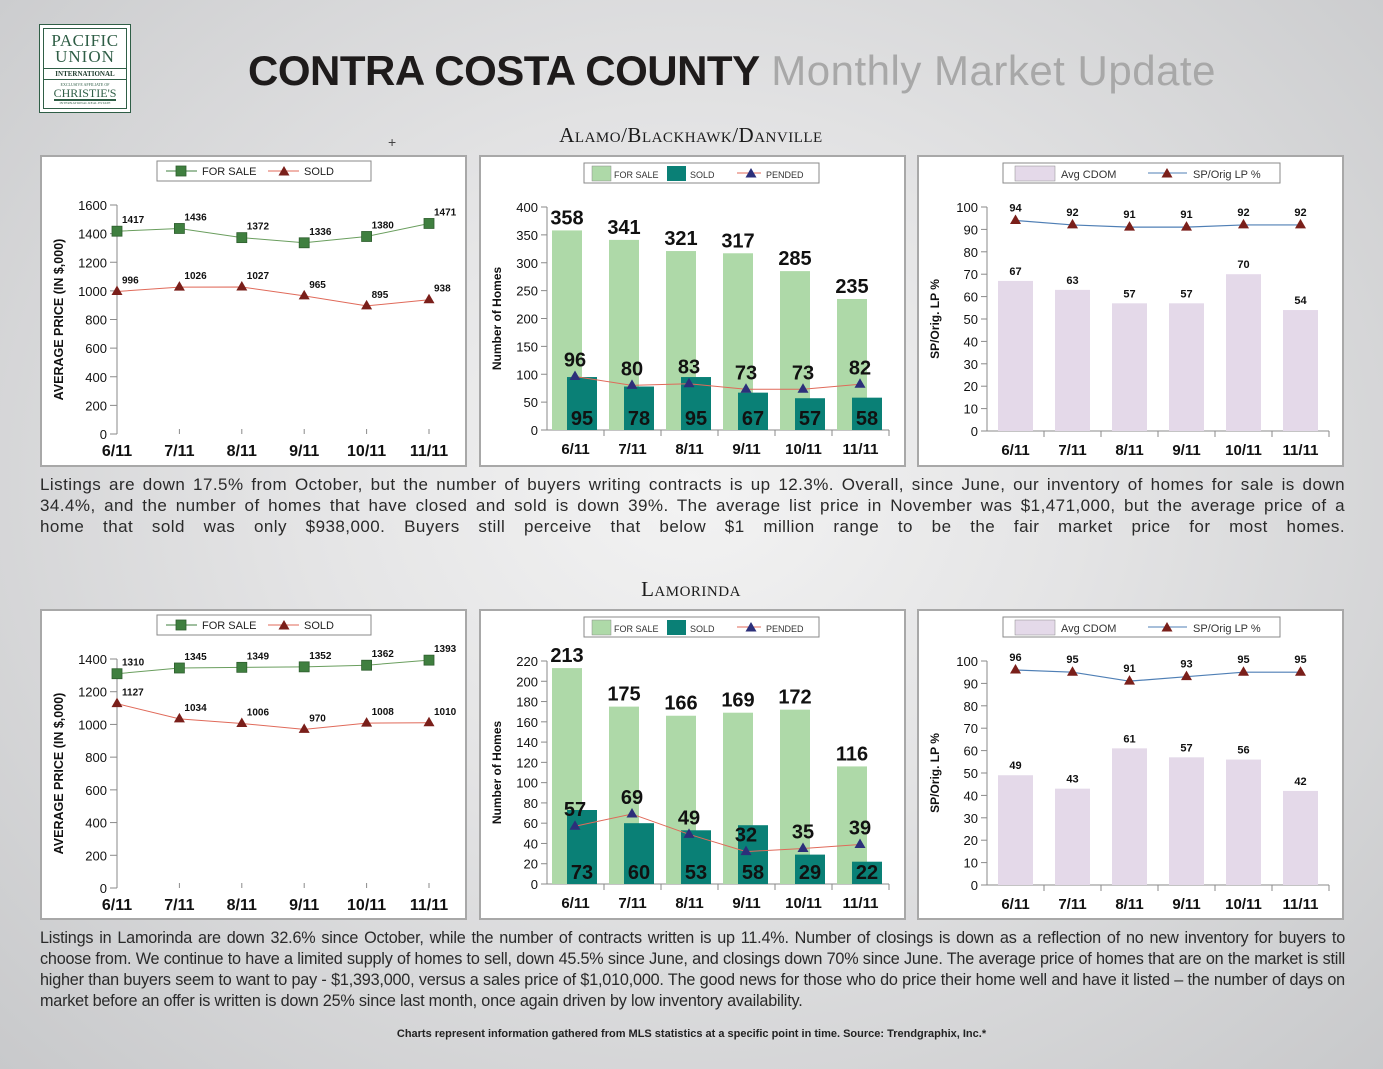 The height and width of the screenshot is (1069, 1383). What do you see at coordinates (639, 873) in the screenshot?
I see `sold-data-label: 60` at bounding box center [639, 873].